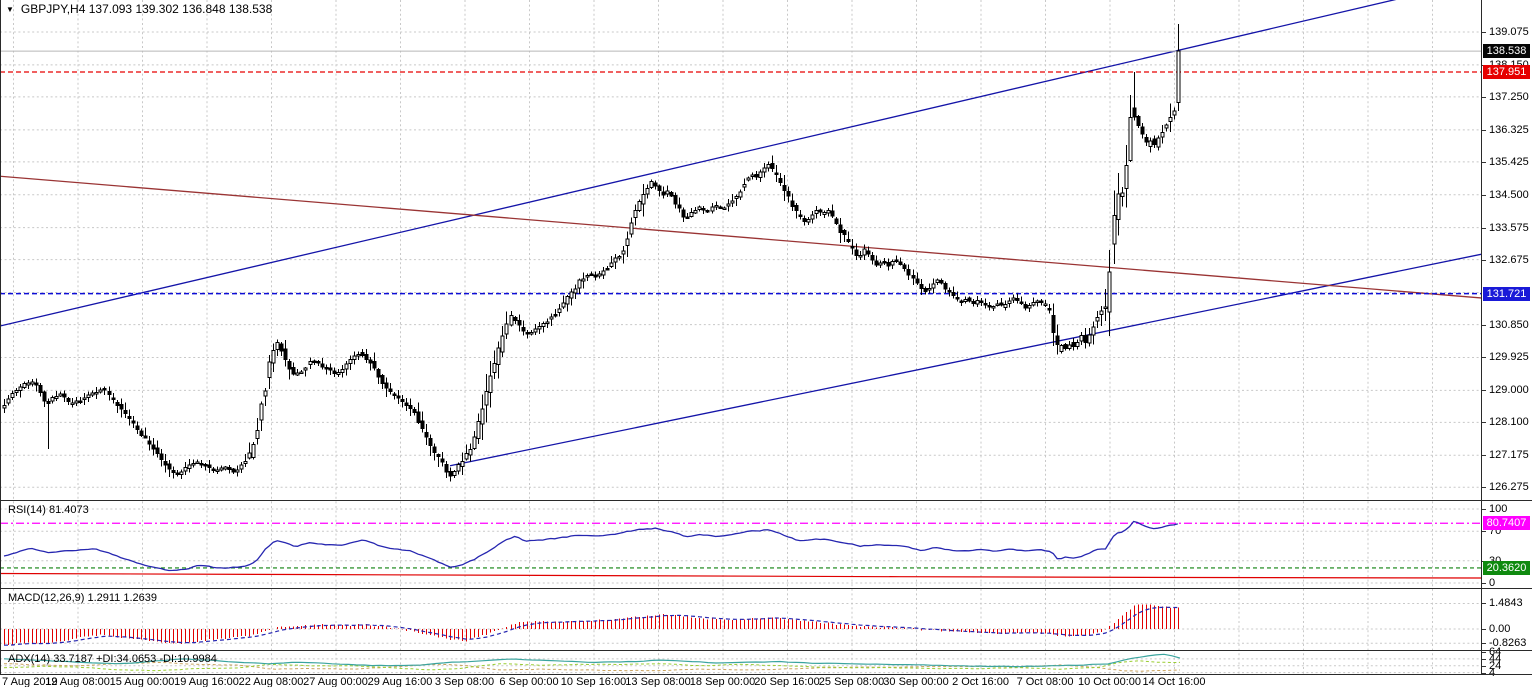 This screenshot has width=1532, height=687. I want to click on adx-main-line, so click(592, 660).